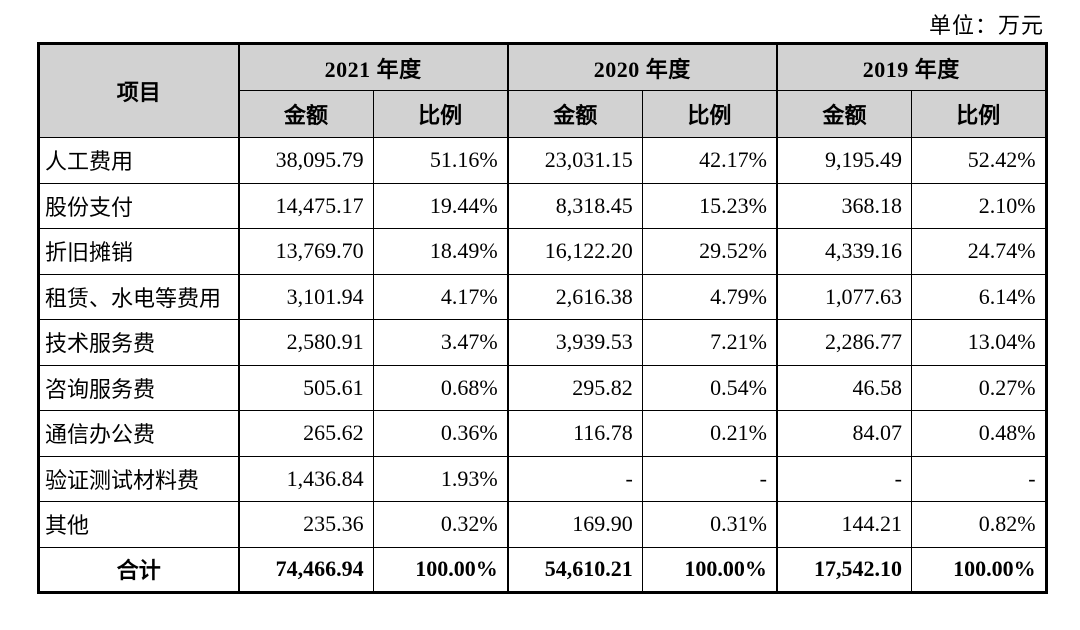 Image resolution: width=1080 pixels, height=630 pixels. I want to click on header-row-years: 项目 2021 年度 2020 年度 2019 年度, so click(542, 90).